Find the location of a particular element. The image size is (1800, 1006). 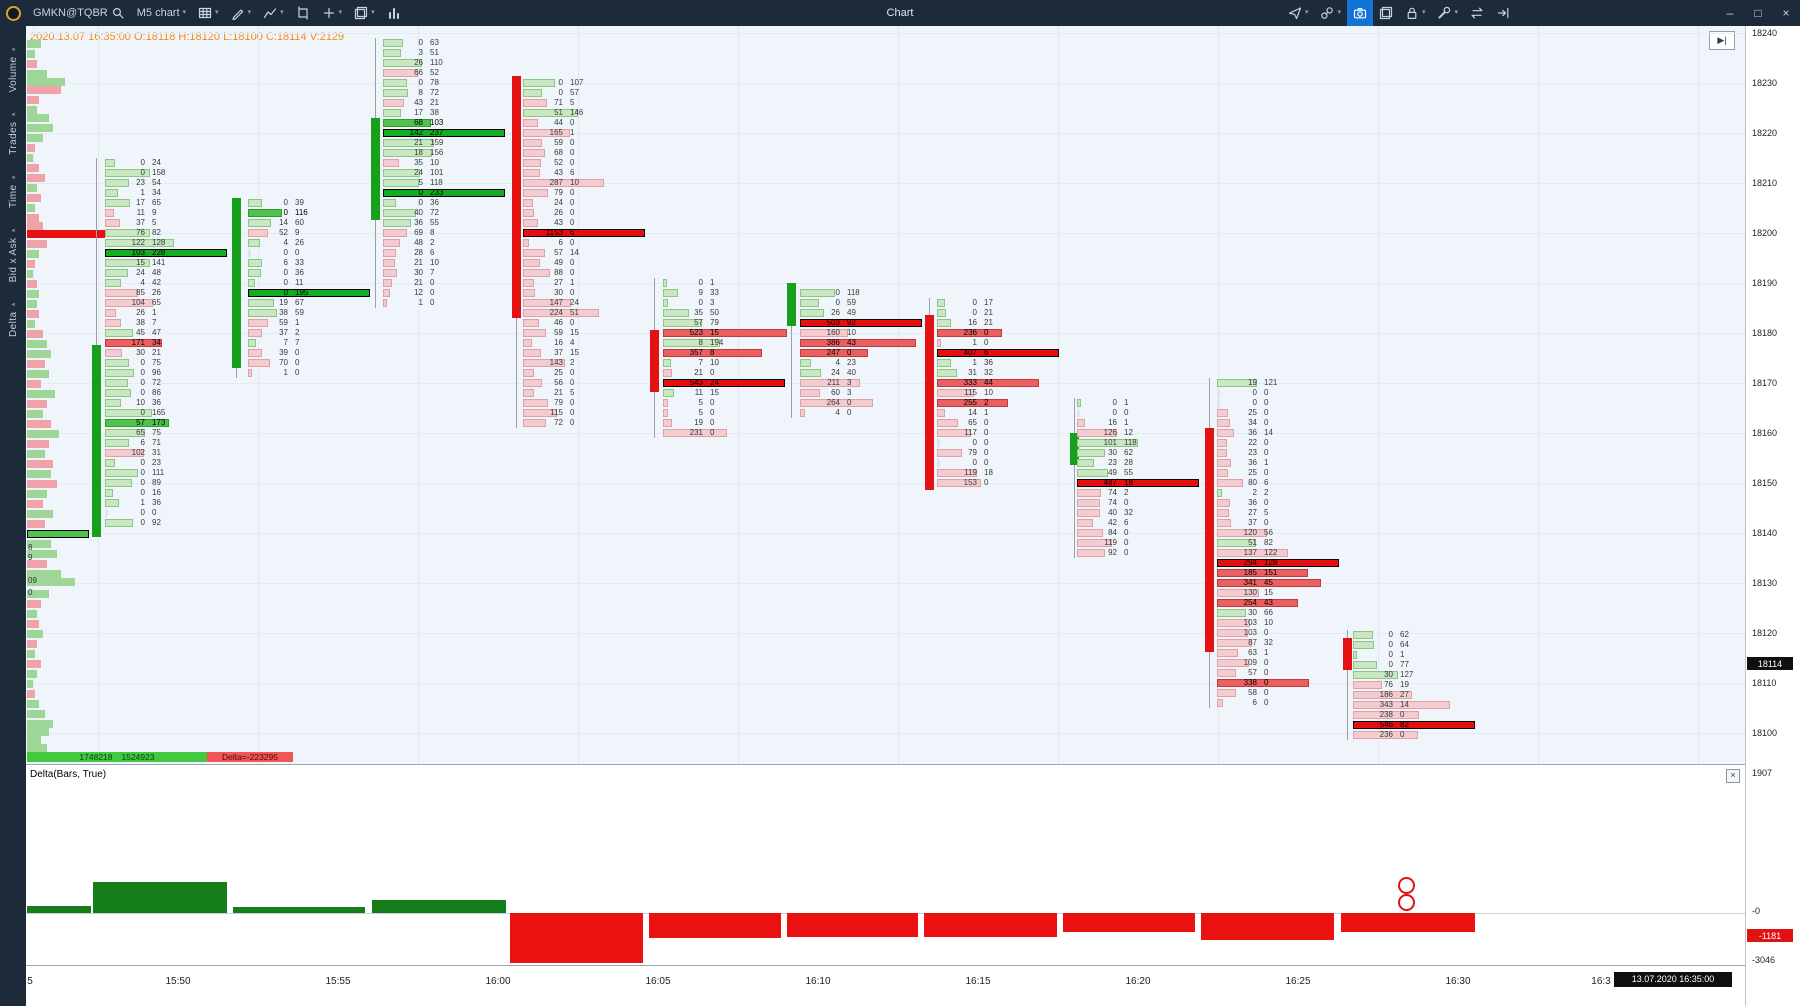

sidebar-item-trades: Trades ▸ is located at coordinates (13, 133).